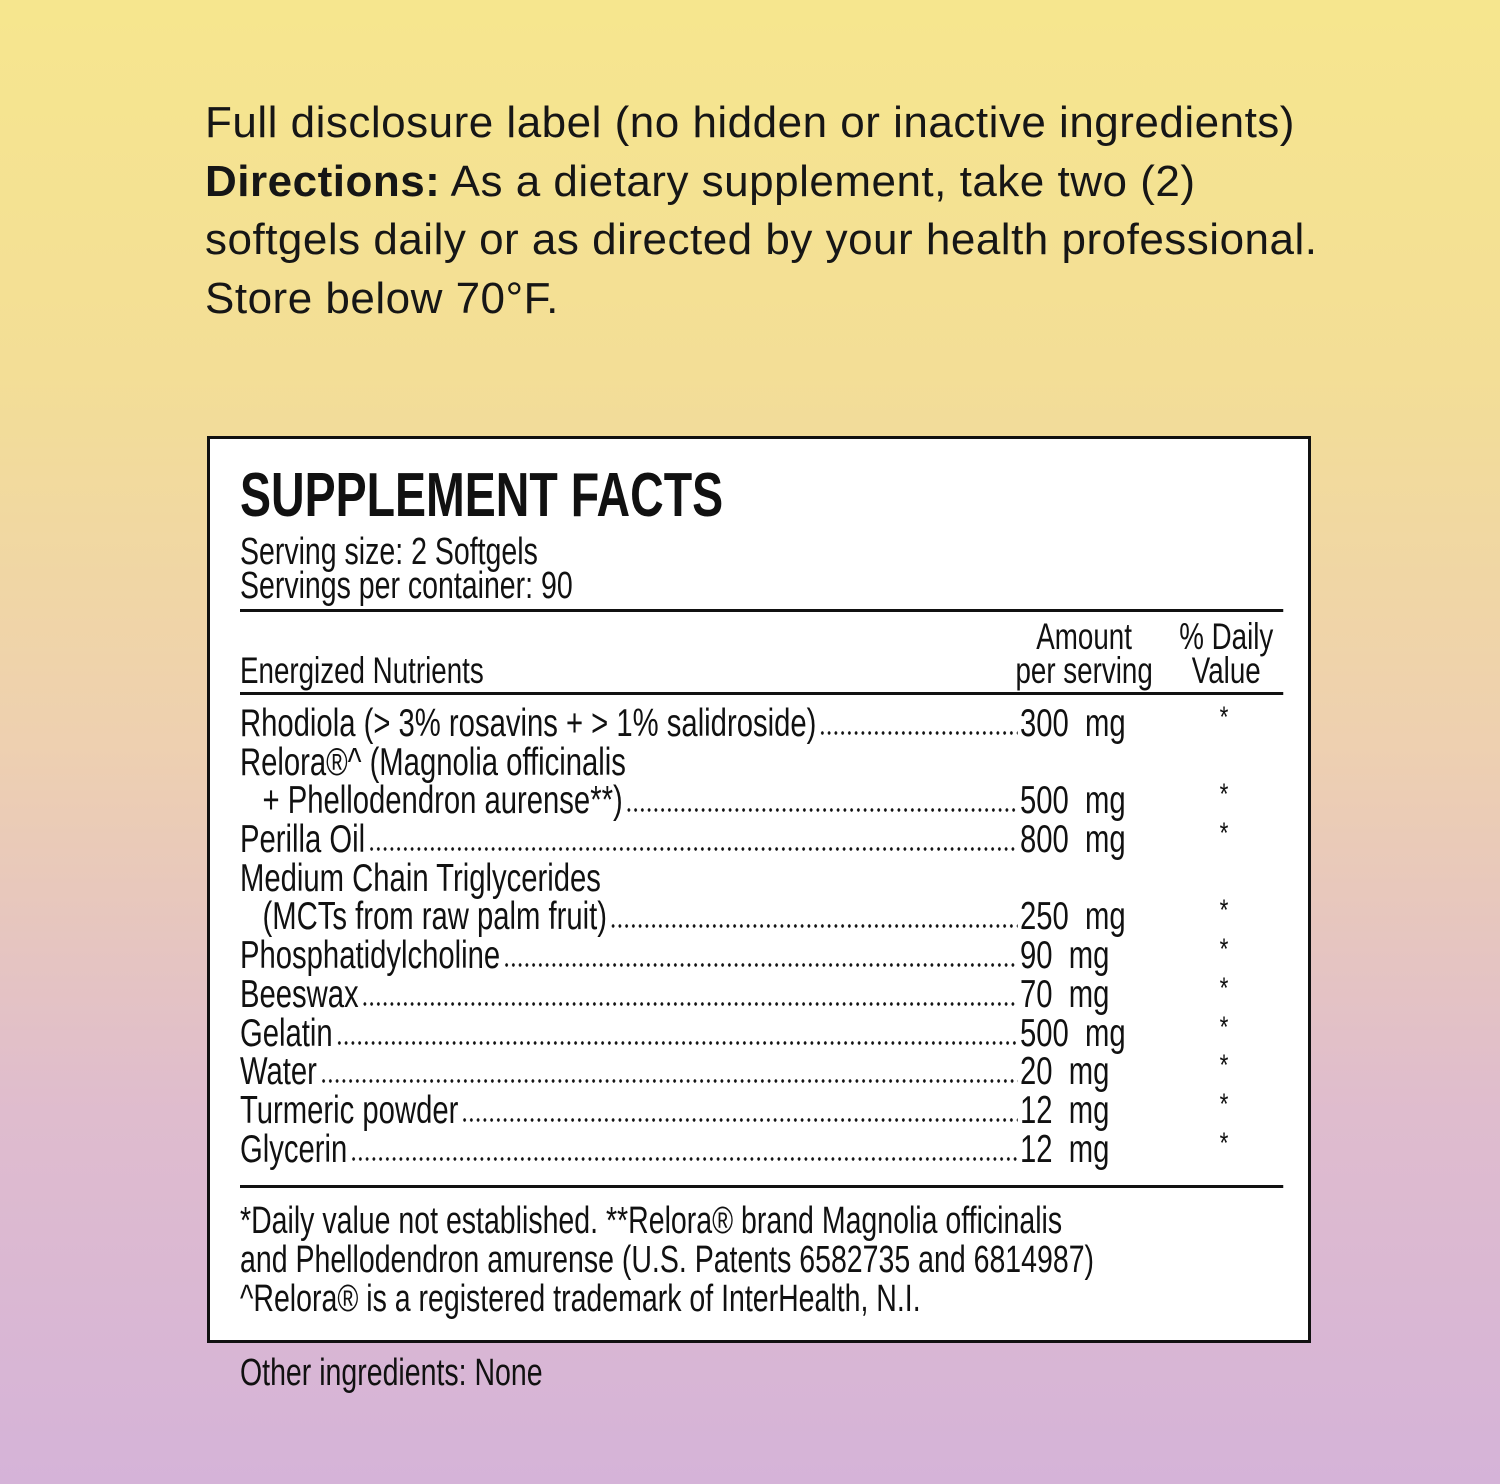 The width and height of the screenshot is (1500, 1484). Describe the element at coordinates (294, 1149) in the screenshot. I see `nutrient-name: Glycerin` at that location.